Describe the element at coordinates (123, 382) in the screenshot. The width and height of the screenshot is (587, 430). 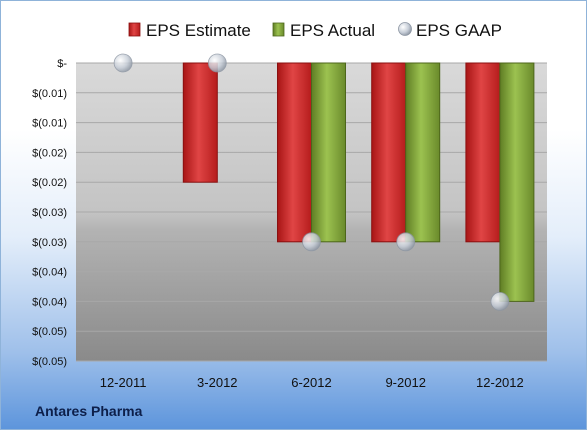
I see `x-tick-label: 12-2011` at that location.